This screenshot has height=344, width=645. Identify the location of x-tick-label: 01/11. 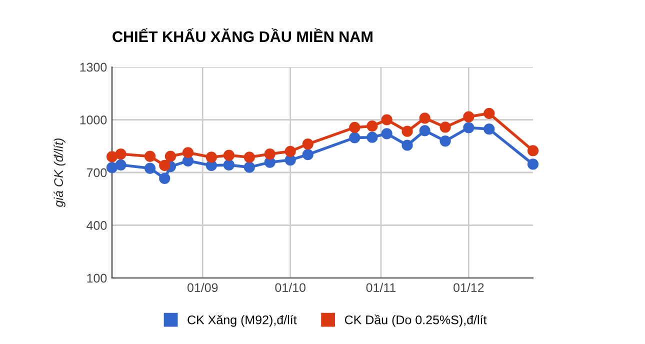
(381, 287).